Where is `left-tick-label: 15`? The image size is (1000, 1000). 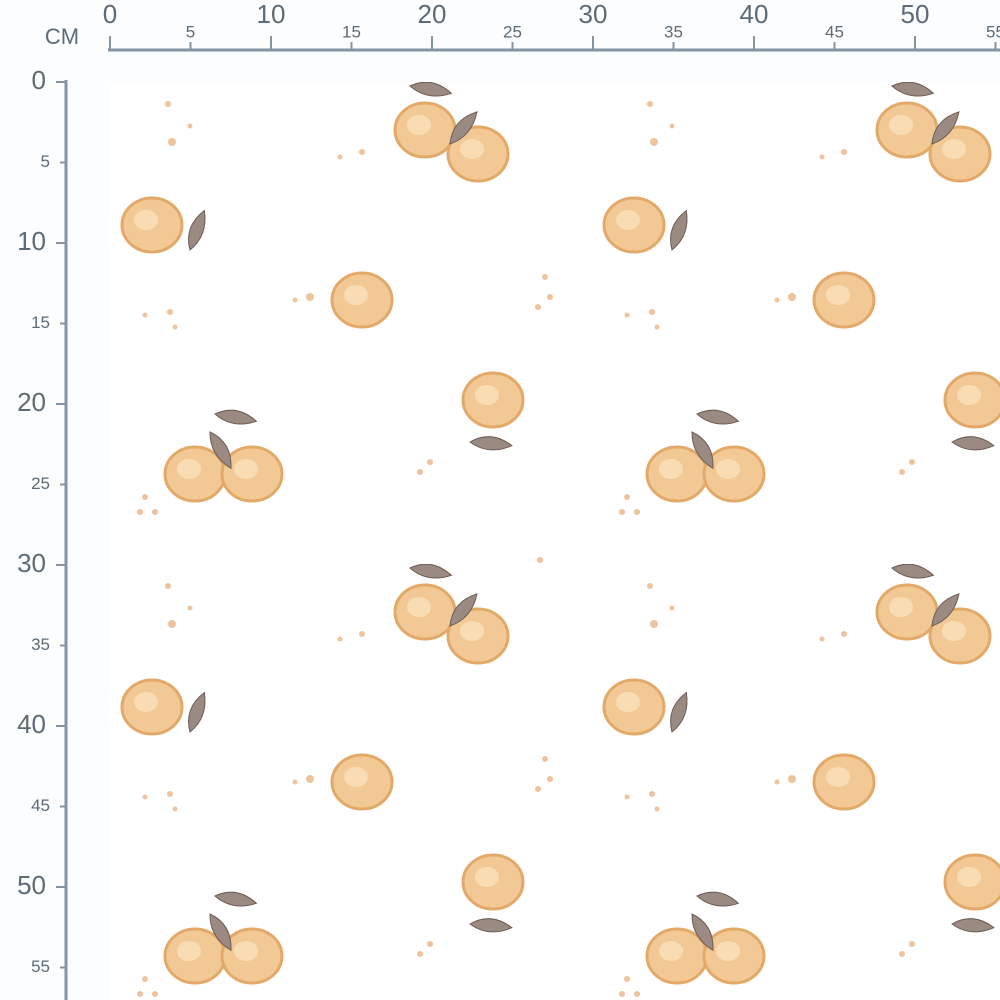
left-tick-label: 15 is located at coordinates (40, 322).